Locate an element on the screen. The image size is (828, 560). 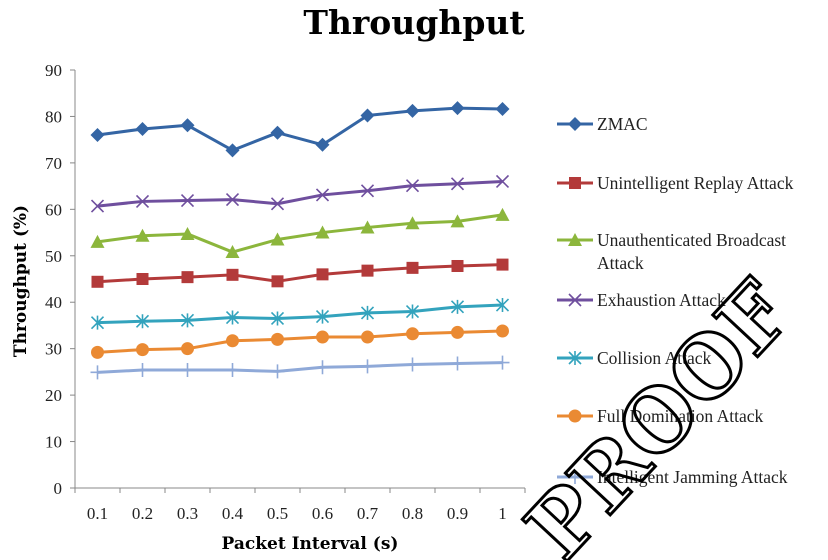
x-tick-label: 0.5 is located at coordinates (277, 513).